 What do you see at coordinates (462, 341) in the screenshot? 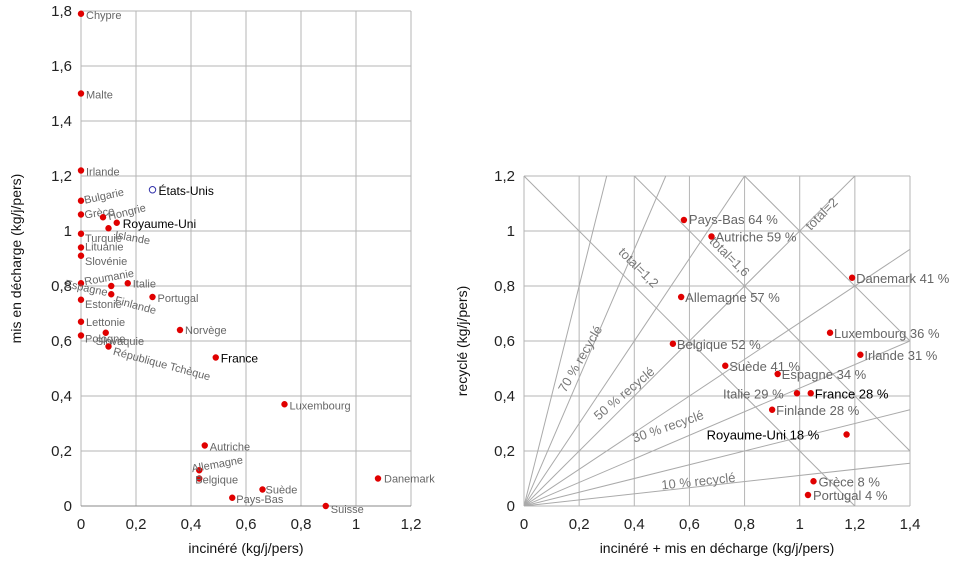
I see `y-axis-label: recyclé (kg/j/pers)` at bounding box center [462, 341].